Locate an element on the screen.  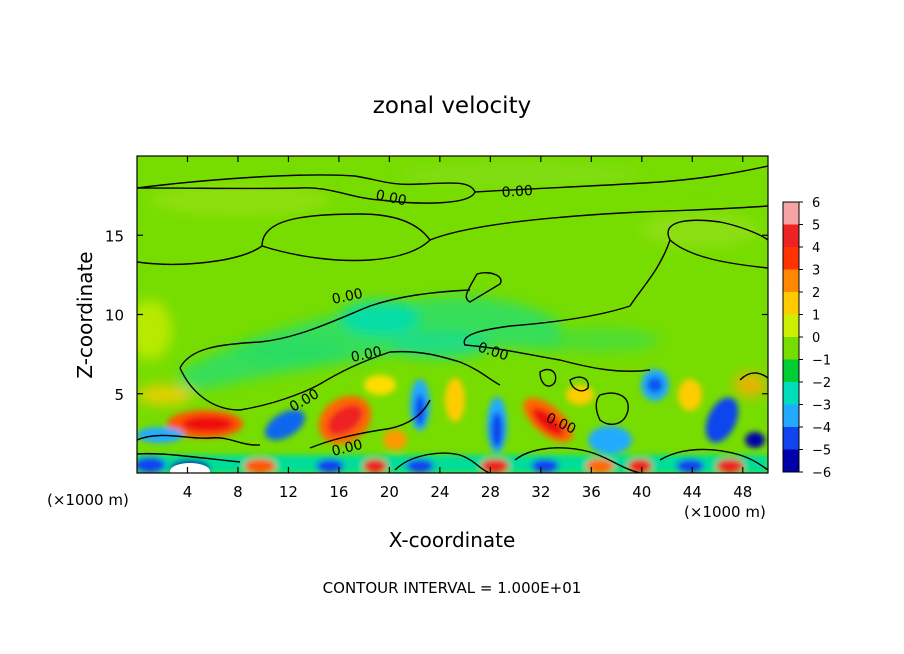
x-tick-label: 48 is located at coordinates (742, 492).